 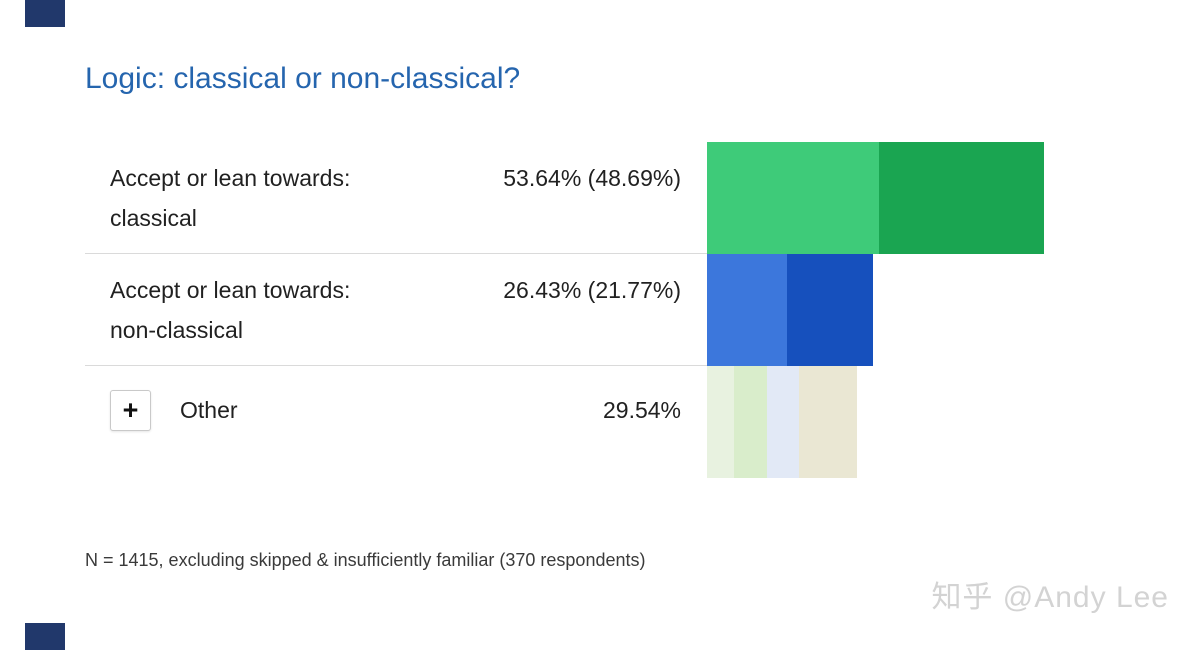 What do you see at coordinates (747, 310) in the screenshot?
I see `bar-segment-lean-towards-non-classical` at bounding box center [747, 310].